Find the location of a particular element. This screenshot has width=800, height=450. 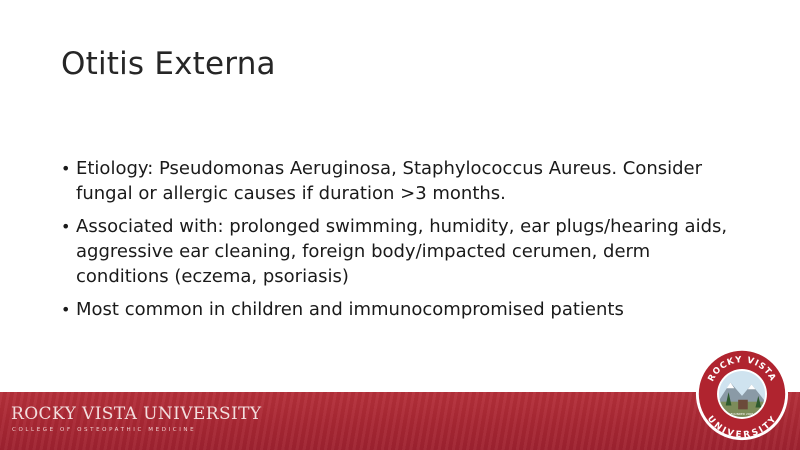

university-seal-logo: ROCKY VISTA UNIVERSITY FOUNDED 2006 is located at coordinates (742, 393).